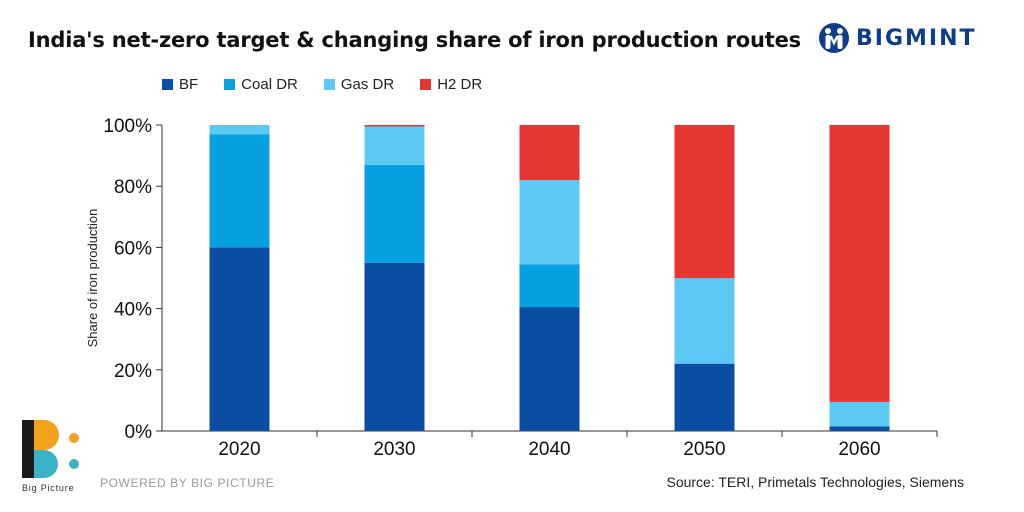 The height and width of the screenshot is (512, 1024). Describe the element at coordinates (239, 339) in the screenshot. I see `bar-bf-2020` at that location.